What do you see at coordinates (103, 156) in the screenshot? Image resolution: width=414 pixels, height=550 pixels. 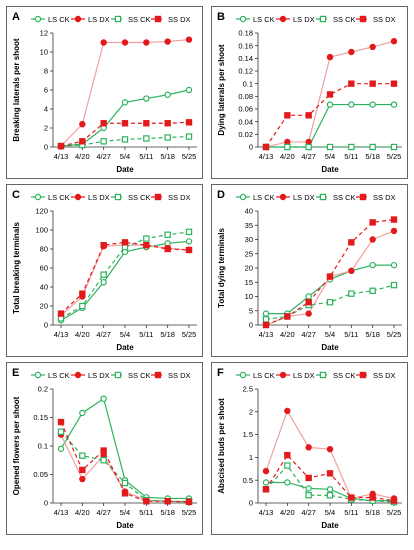 I see `x-tick-label: 4/27` at bounding box center [103, 156].